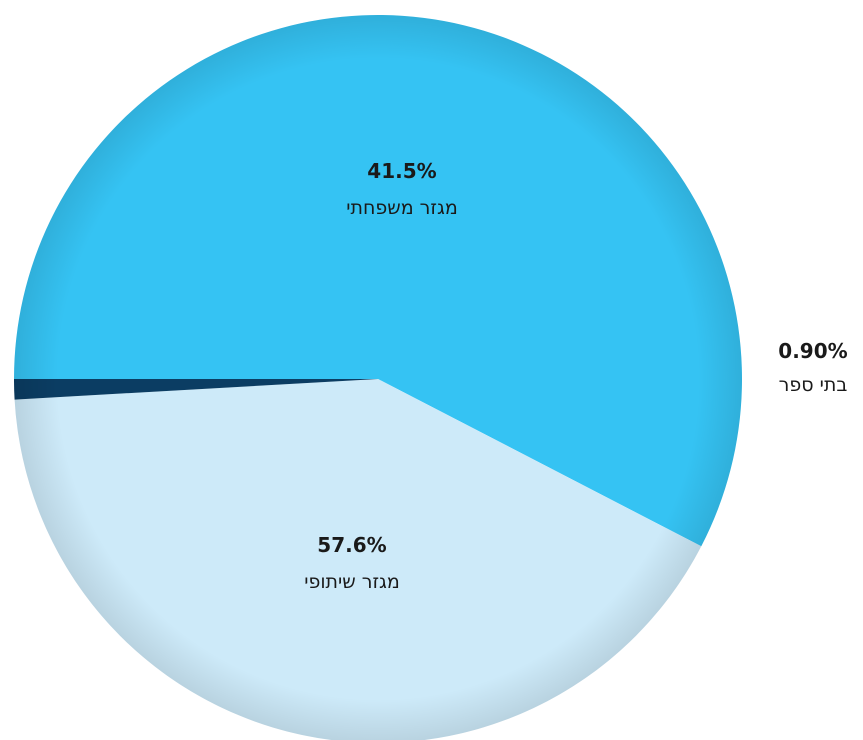 This screenshot has height=740, width=863. Describe the element at coordinates (813, 385) in the screenshot. I see `schools-label: בתי ספר` at that location.